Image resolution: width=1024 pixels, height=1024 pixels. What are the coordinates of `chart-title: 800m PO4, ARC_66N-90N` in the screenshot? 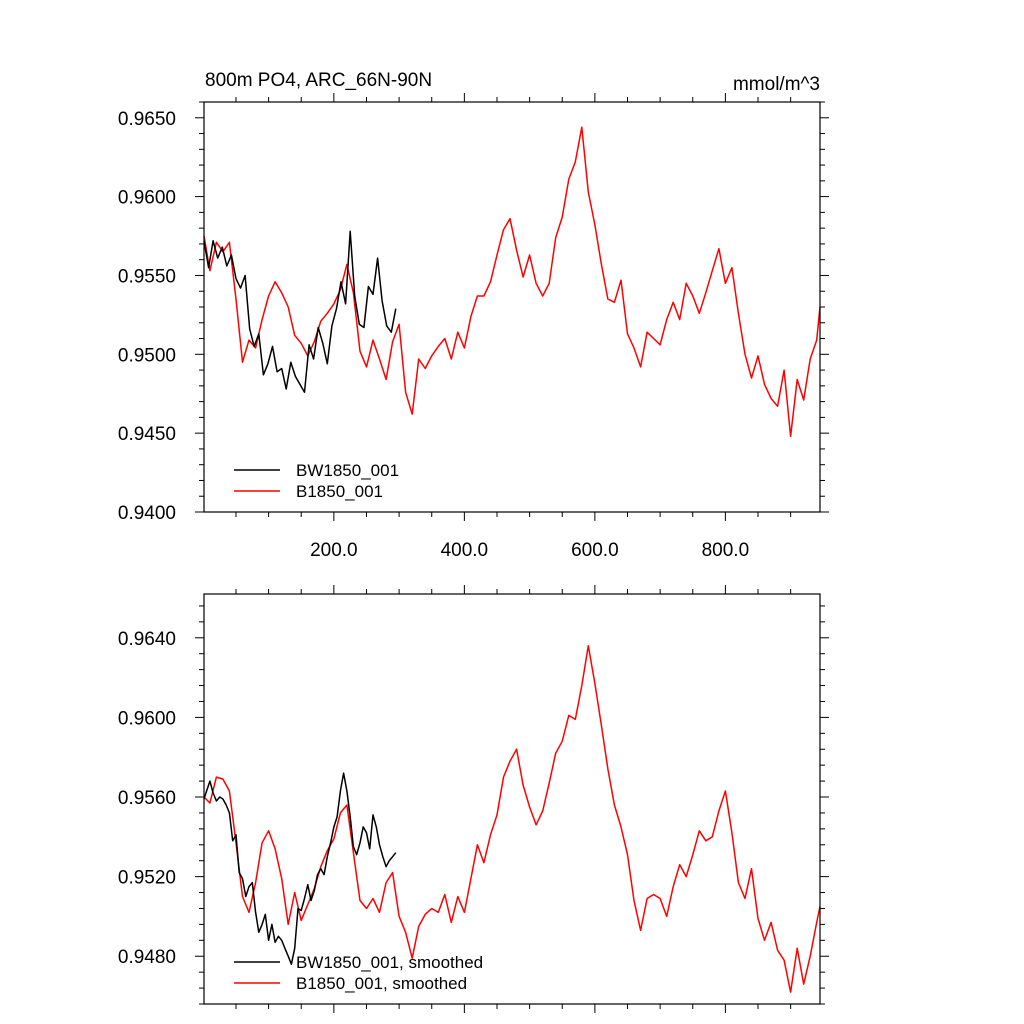 It's located at (318, 80).